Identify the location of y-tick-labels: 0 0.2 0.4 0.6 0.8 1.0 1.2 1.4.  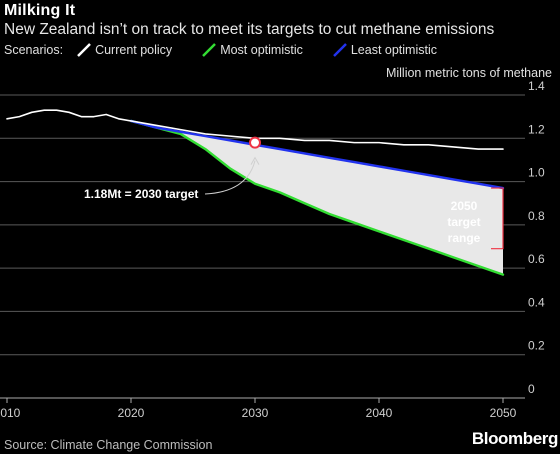
(536, 237).